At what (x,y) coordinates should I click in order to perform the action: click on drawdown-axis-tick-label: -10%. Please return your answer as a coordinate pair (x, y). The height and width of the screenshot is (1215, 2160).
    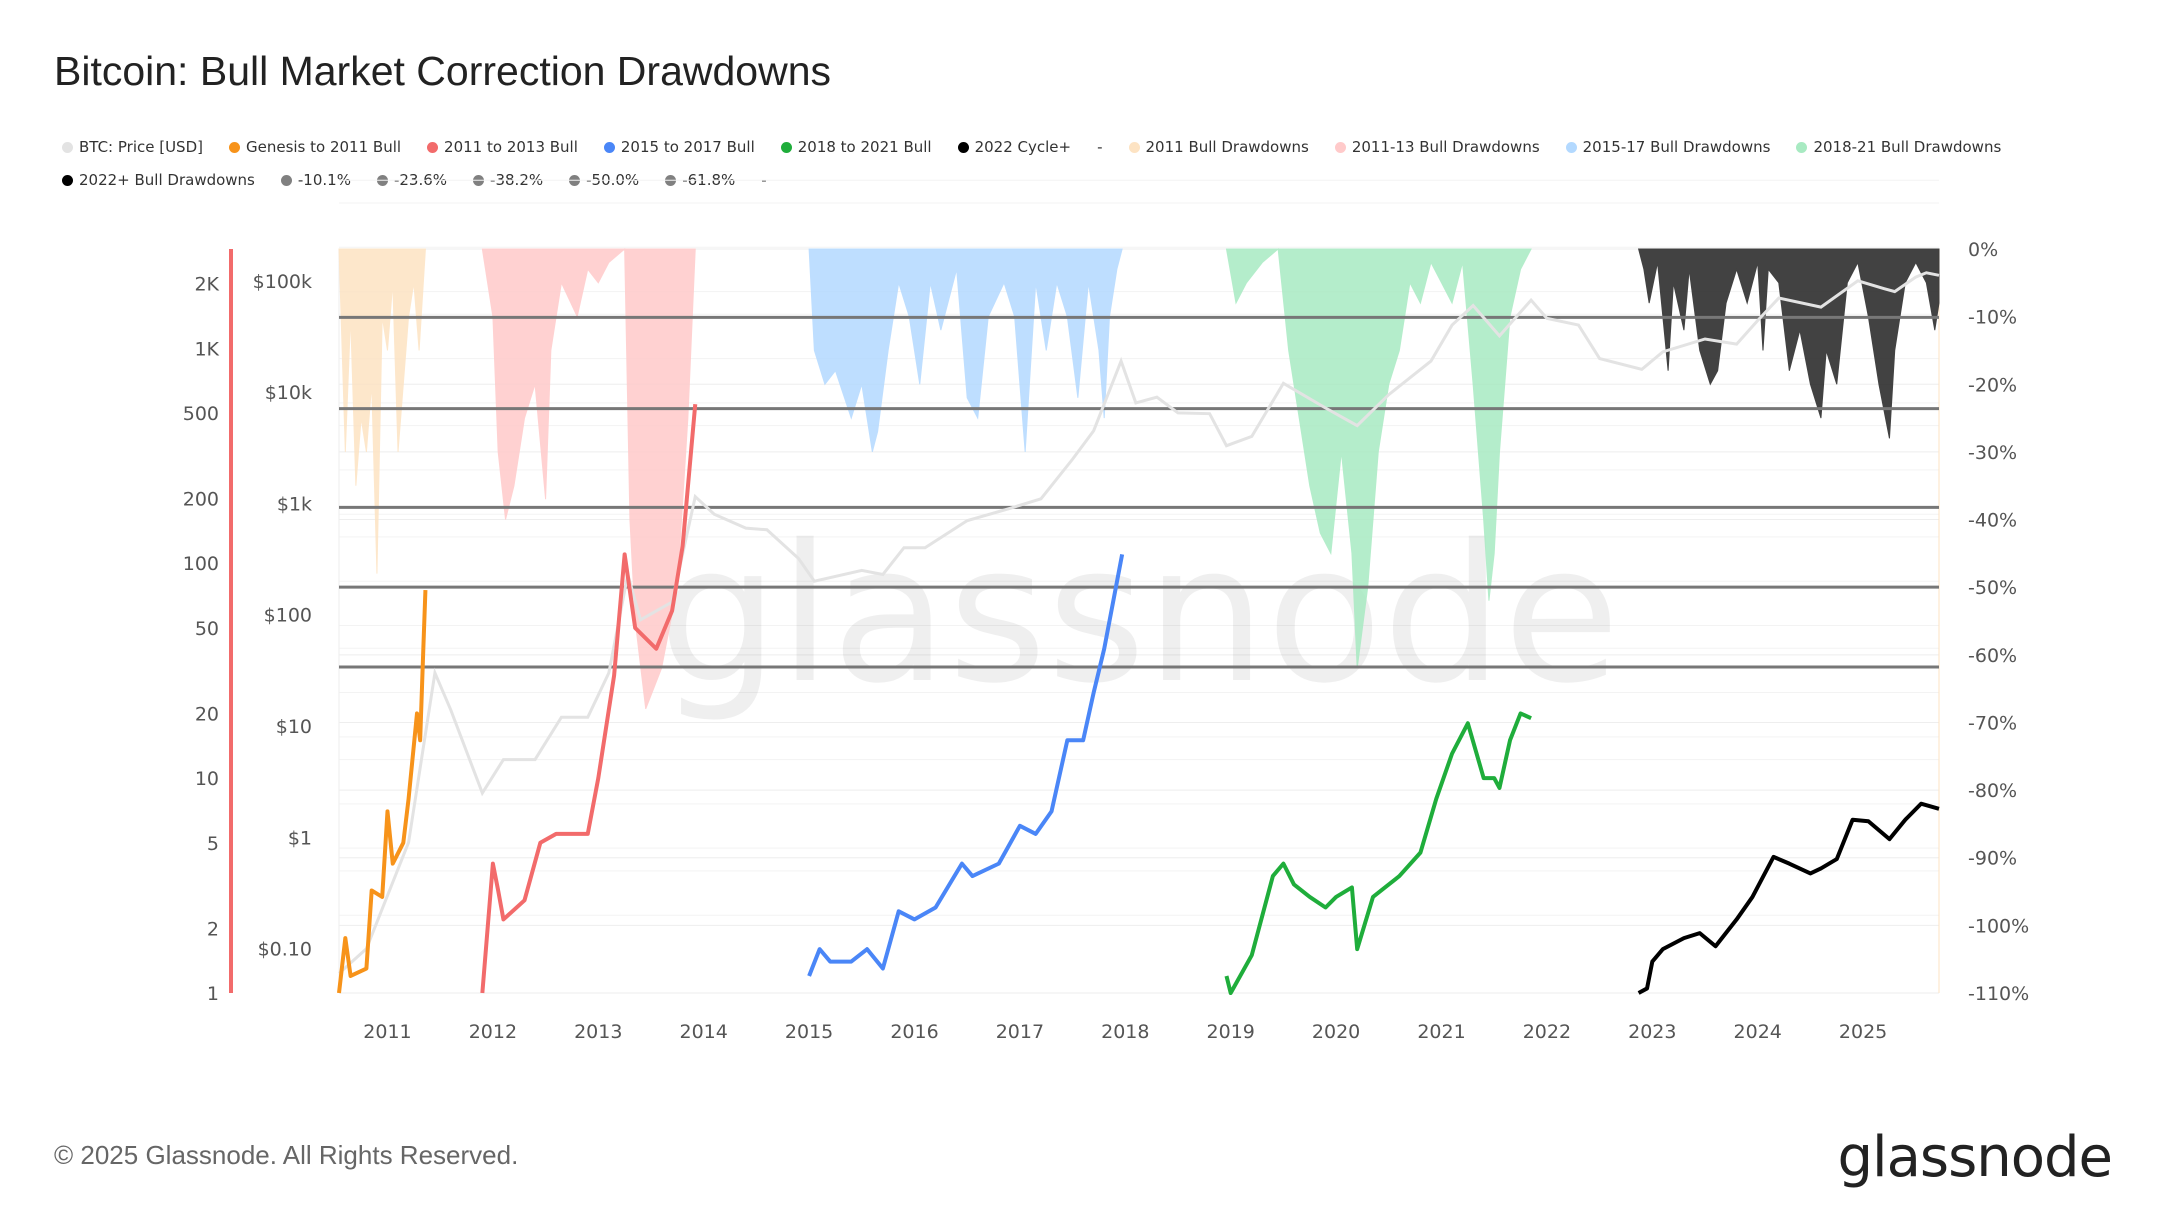
    Looking at the image, I should click on (1992, 318).